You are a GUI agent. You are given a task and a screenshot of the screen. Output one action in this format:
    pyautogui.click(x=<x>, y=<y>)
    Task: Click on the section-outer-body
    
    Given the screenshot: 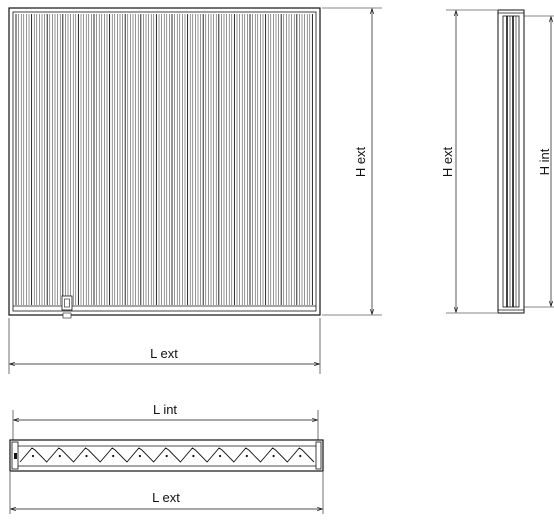 What is the action you would take?
    pyautogui.click(x=166, y=455)
    